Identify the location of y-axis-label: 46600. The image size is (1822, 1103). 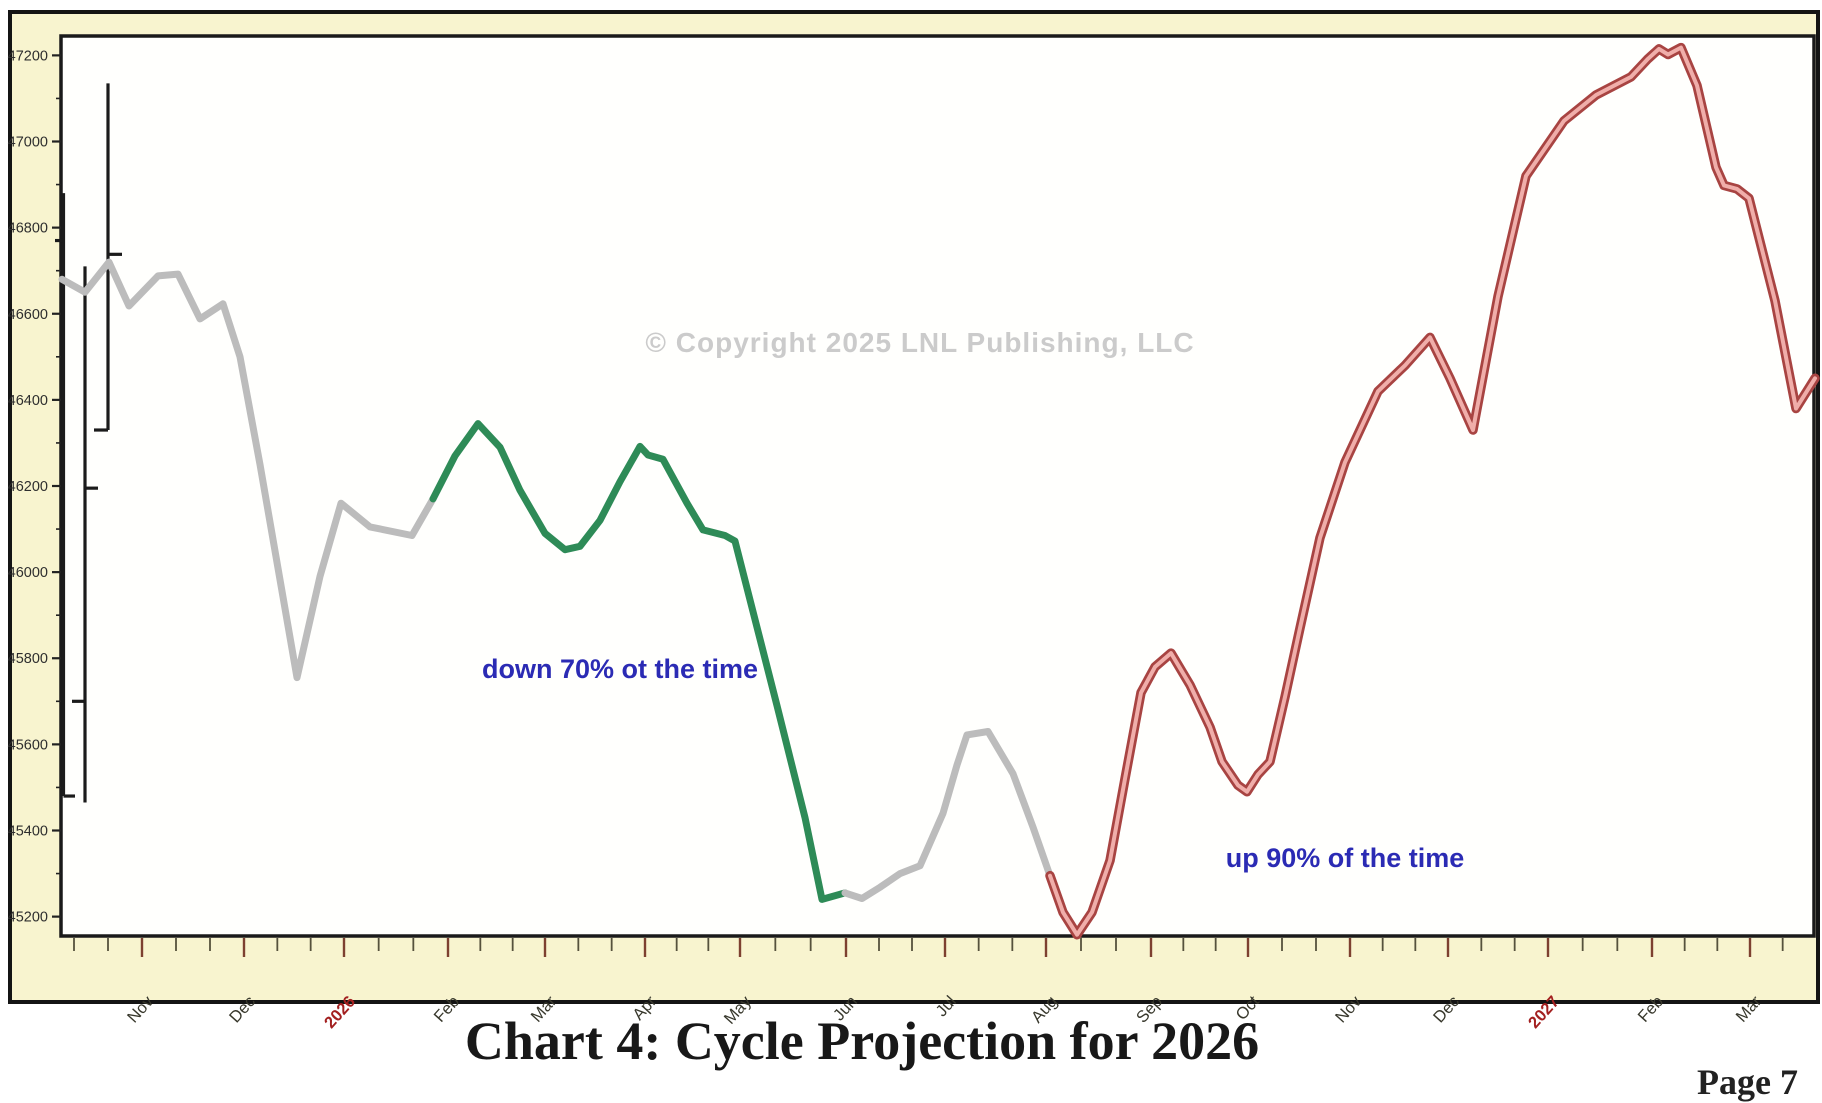
(28, 315).